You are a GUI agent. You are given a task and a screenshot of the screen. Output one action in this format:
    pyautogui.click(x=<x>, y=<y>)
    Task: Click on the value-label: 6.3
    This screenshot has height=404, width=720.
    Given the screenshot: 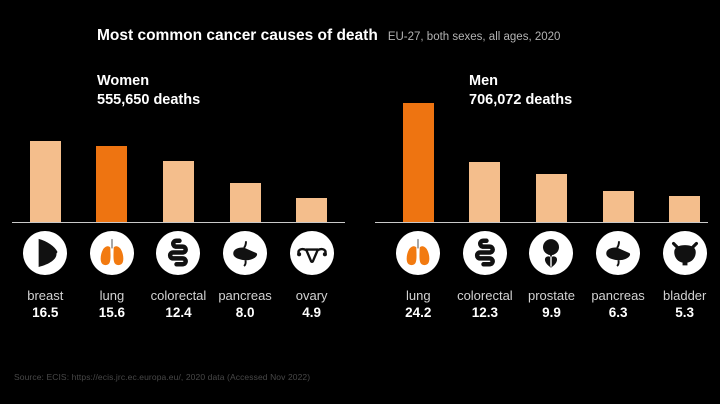 What is the action you would take?
    pyautogui.click(x=618, y=312)
    